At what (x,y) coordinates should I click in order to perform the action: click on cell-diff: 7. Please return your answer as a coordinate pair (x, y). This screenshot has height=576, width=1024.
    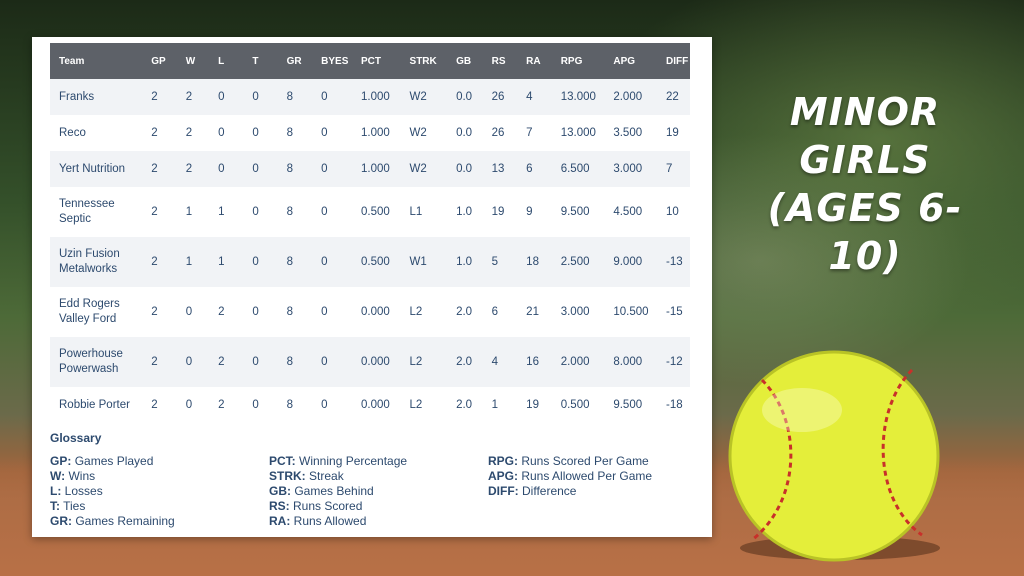
    Looking at the image, I should click on (673, 169).